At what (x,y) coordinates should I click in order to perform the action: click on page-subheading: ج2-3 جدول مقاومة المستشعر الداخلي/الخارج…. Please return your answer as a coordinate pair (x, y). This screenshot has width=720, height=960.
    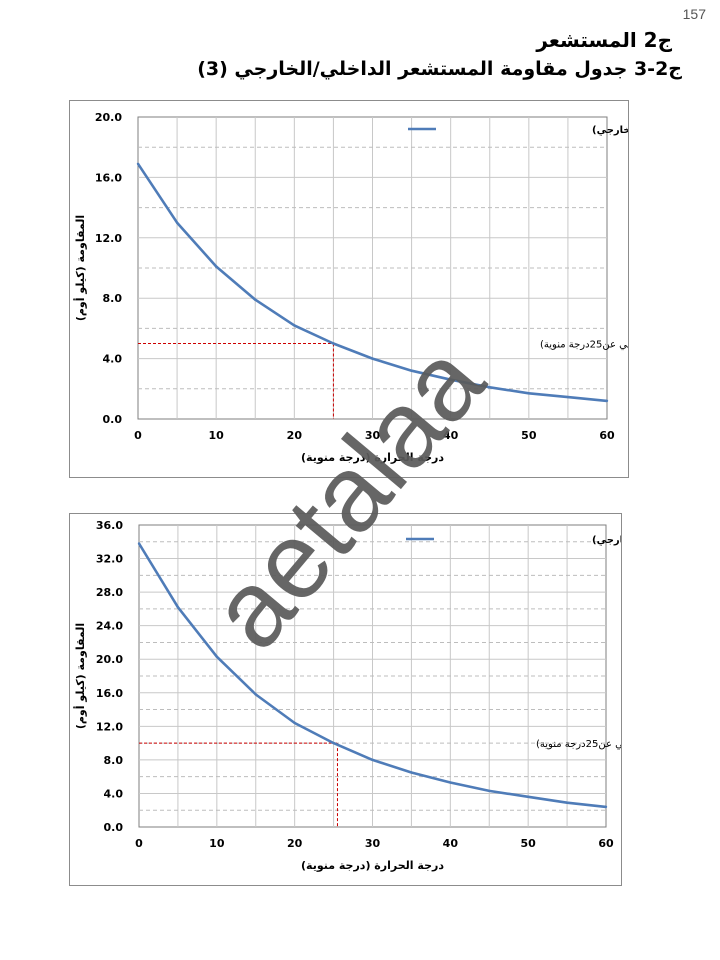
    Looking at the image, I should click on (439, 69).